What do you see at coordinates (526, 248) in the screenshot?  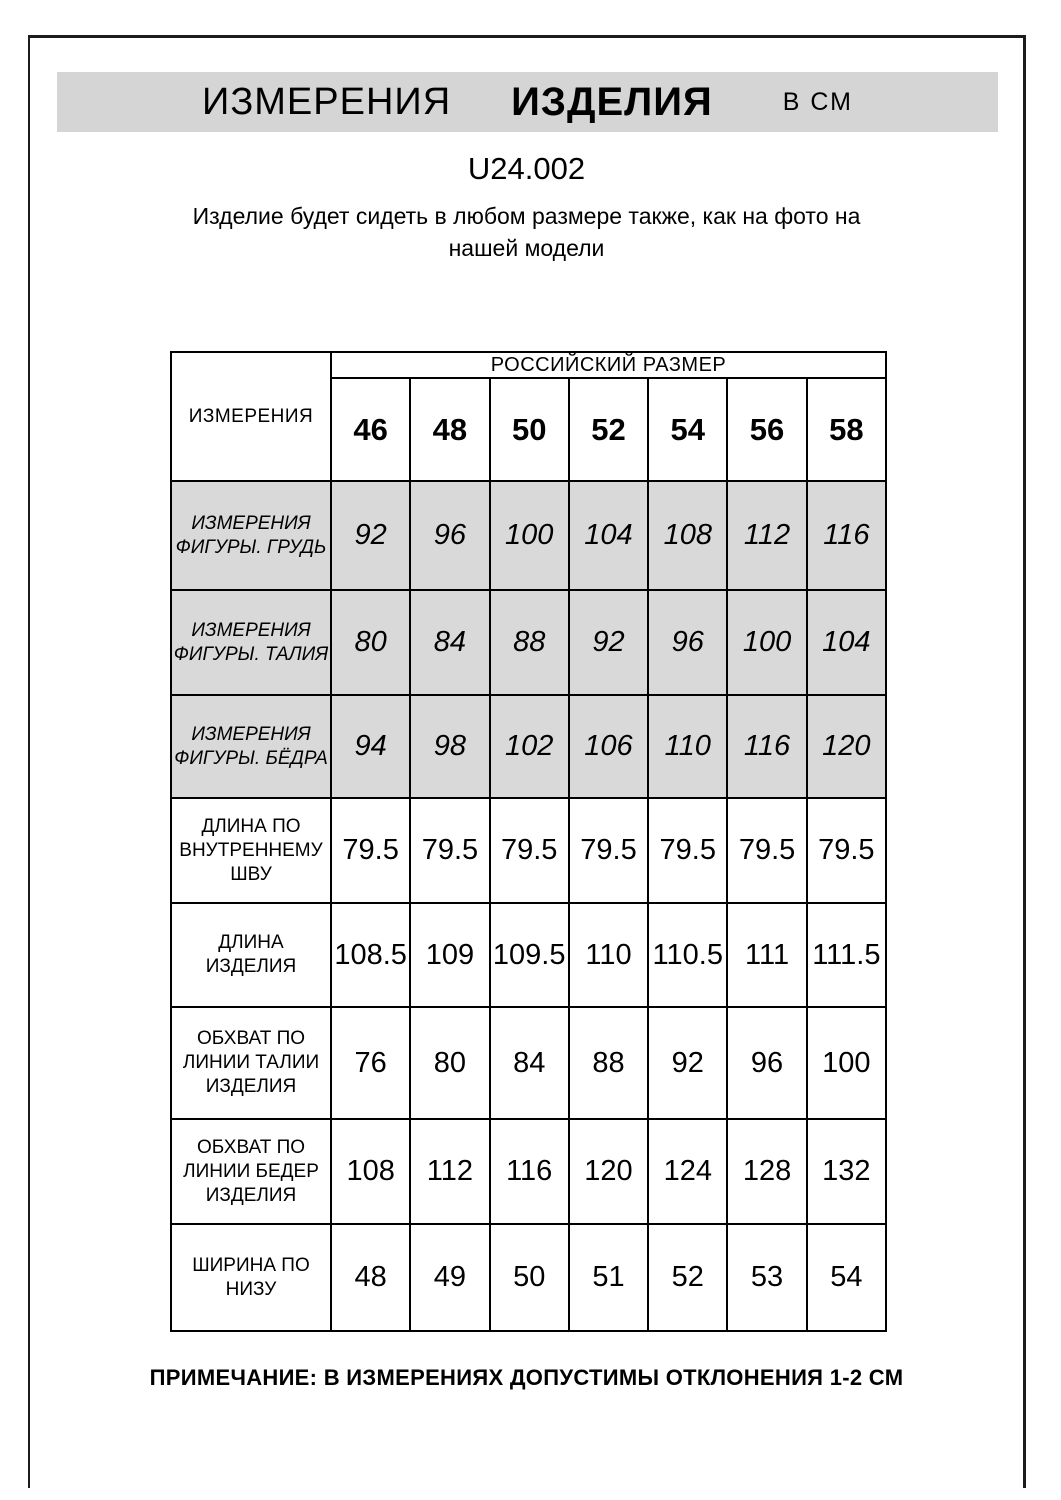 I see `subtitle-line-2: нашей модели` at bounding box center [526, 248].